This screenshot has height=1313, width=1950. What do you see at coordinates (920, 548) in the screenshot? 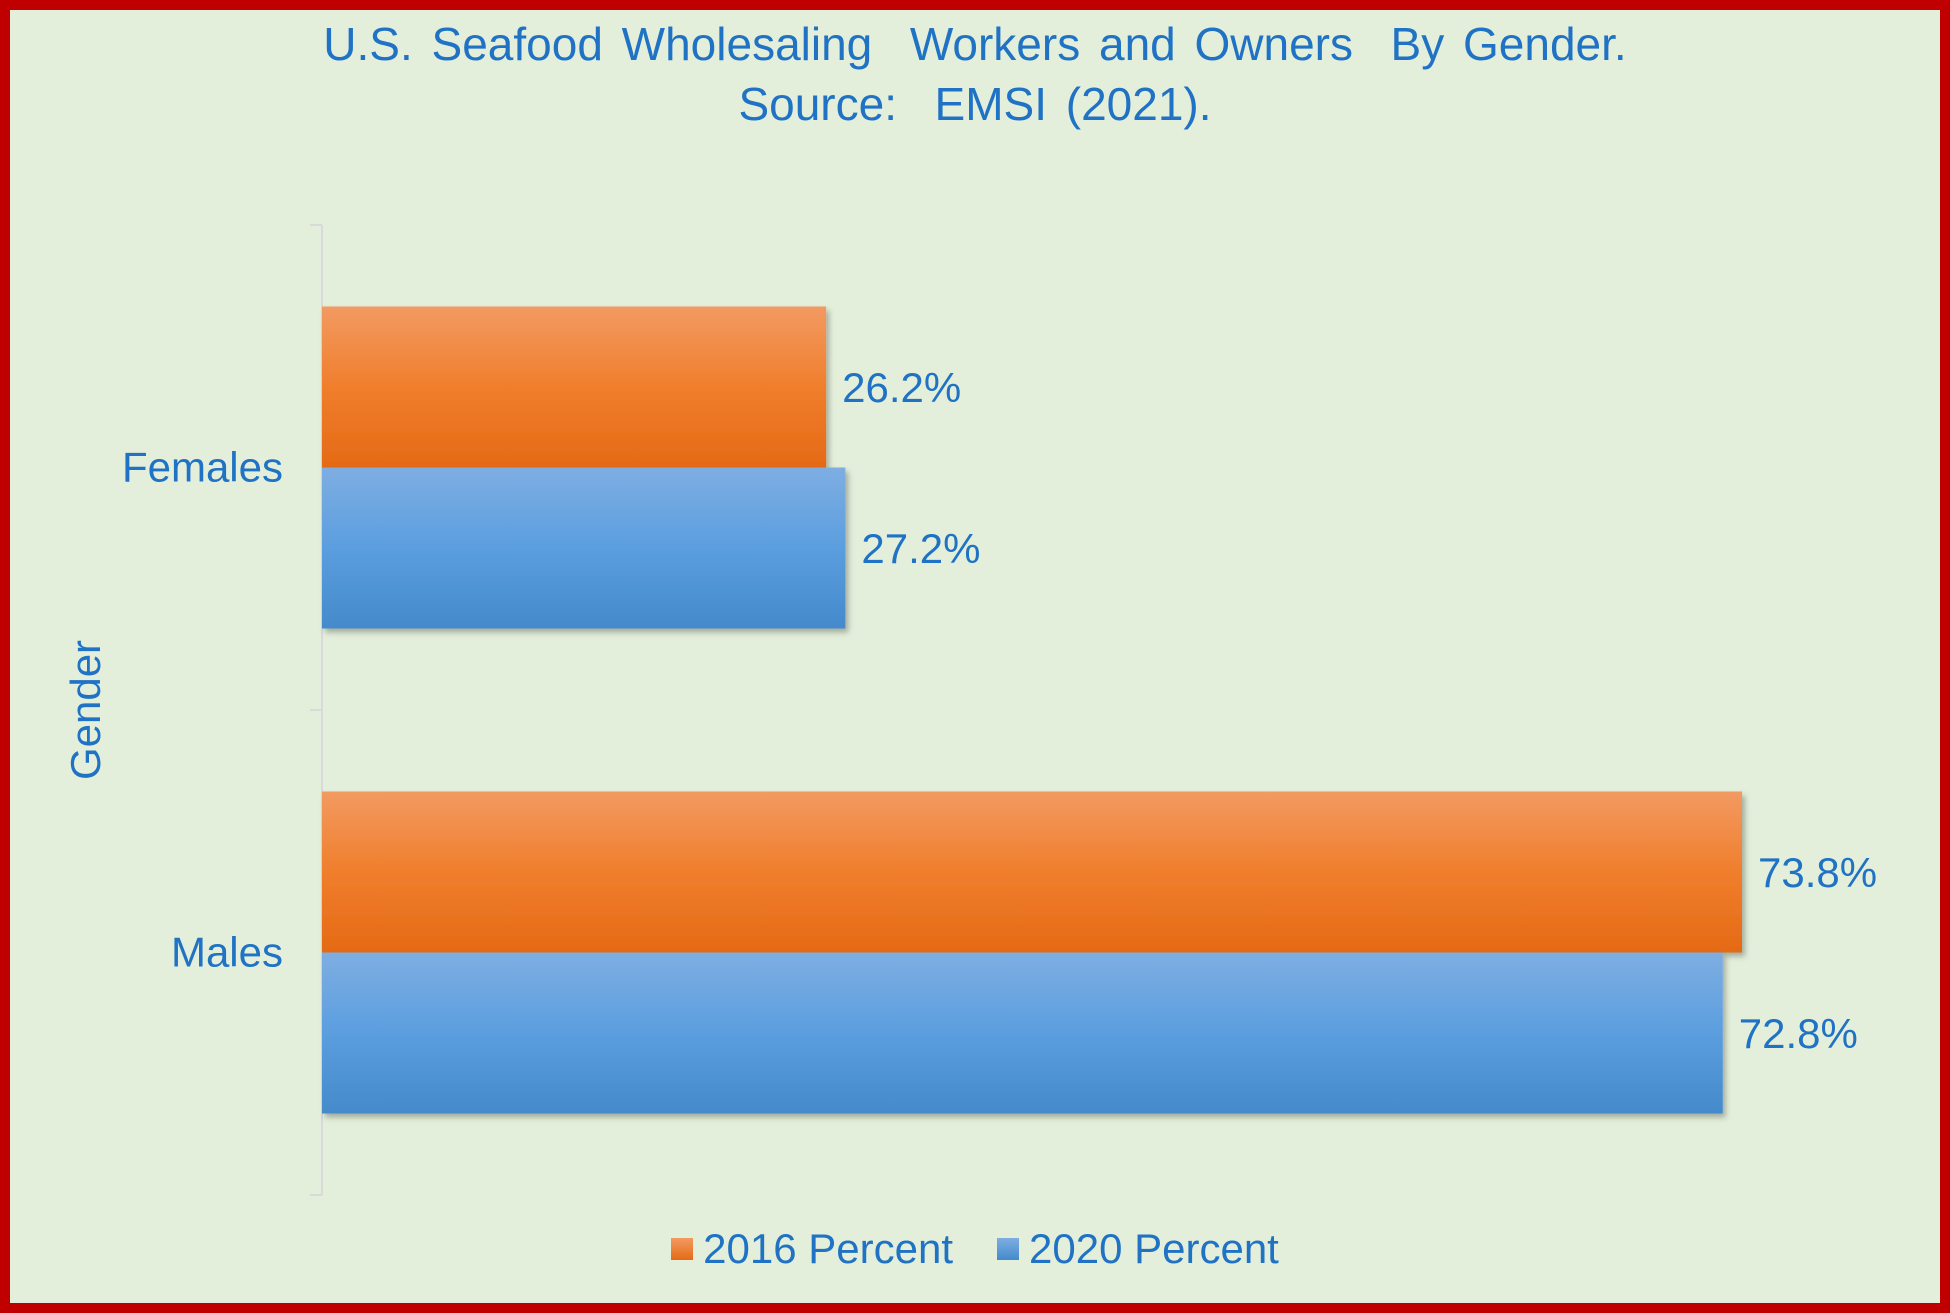
I see `data-label-females-2020: 27.2%` at bounding box center [920, 548].